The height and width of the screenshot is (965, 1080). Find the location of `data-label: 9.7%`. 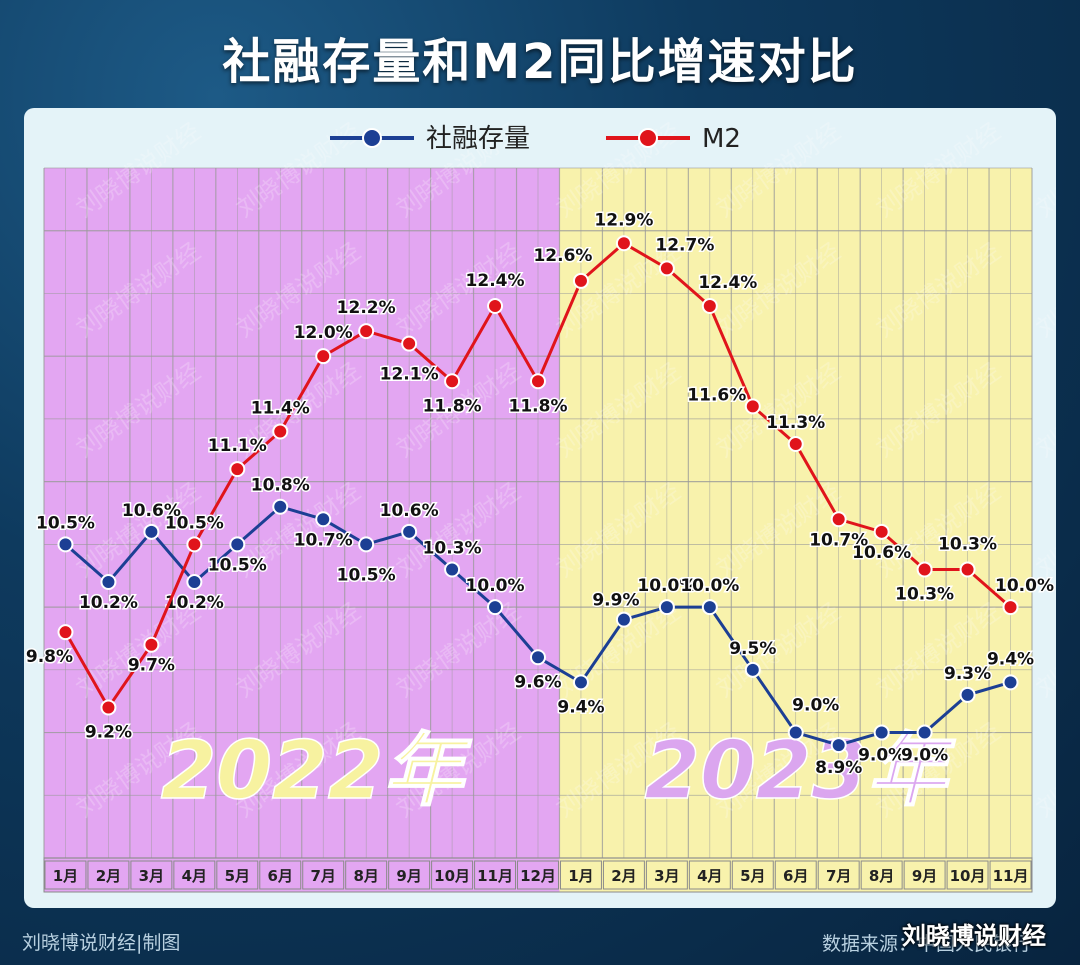

data-label: 9.7% is located at coordinates (151, 666).